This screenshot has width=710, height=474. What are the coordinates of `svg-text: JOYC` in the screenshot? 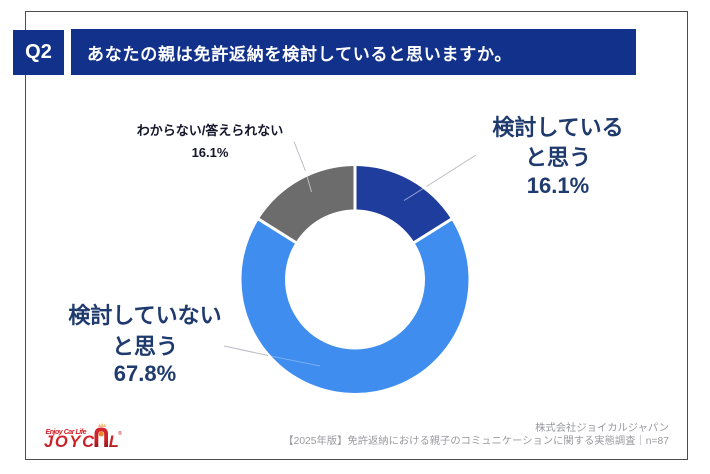 It's located at (69, 441).